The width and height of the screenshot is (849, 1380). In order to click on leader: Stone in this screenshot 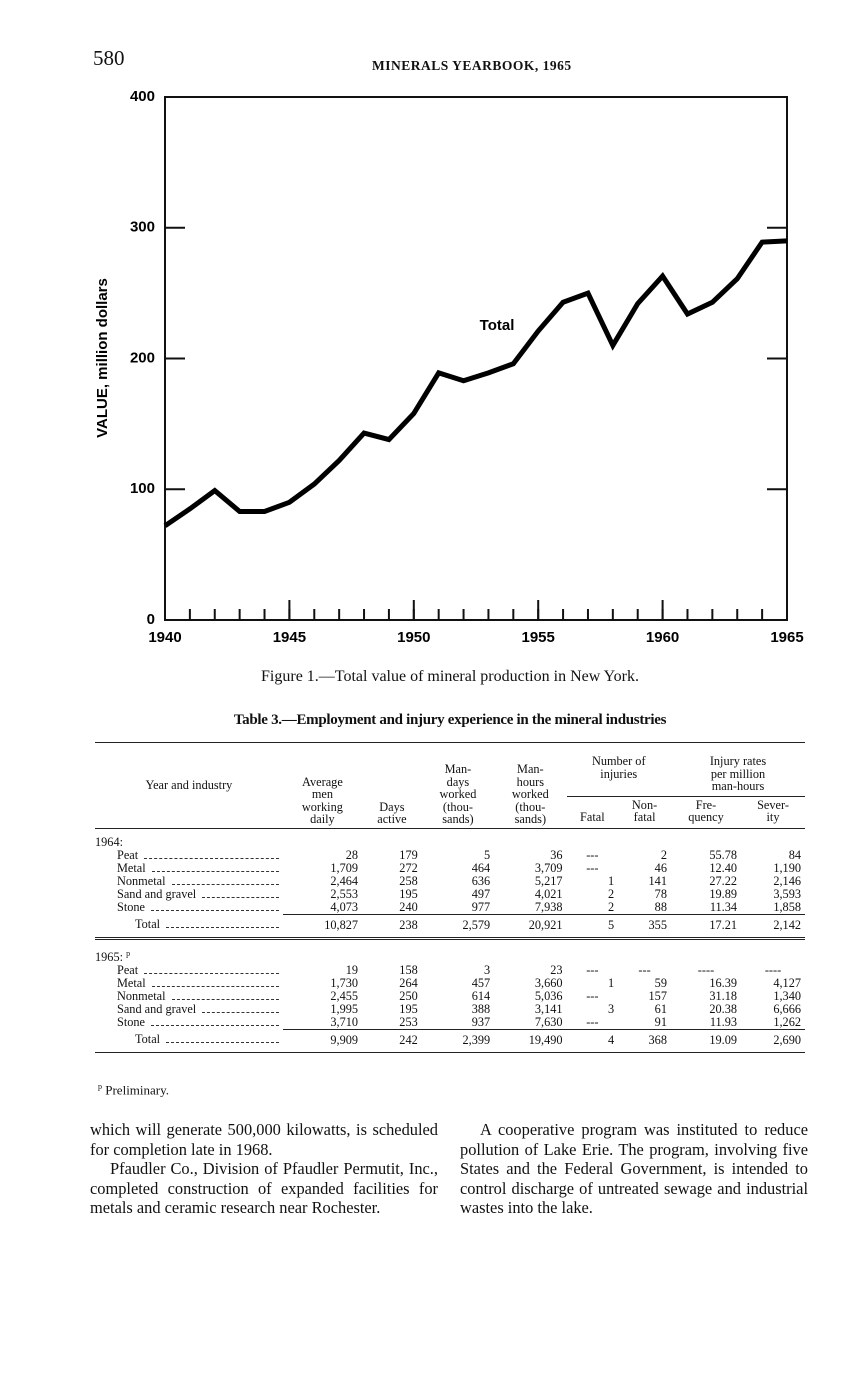, I will do `click(198, 1022)`.